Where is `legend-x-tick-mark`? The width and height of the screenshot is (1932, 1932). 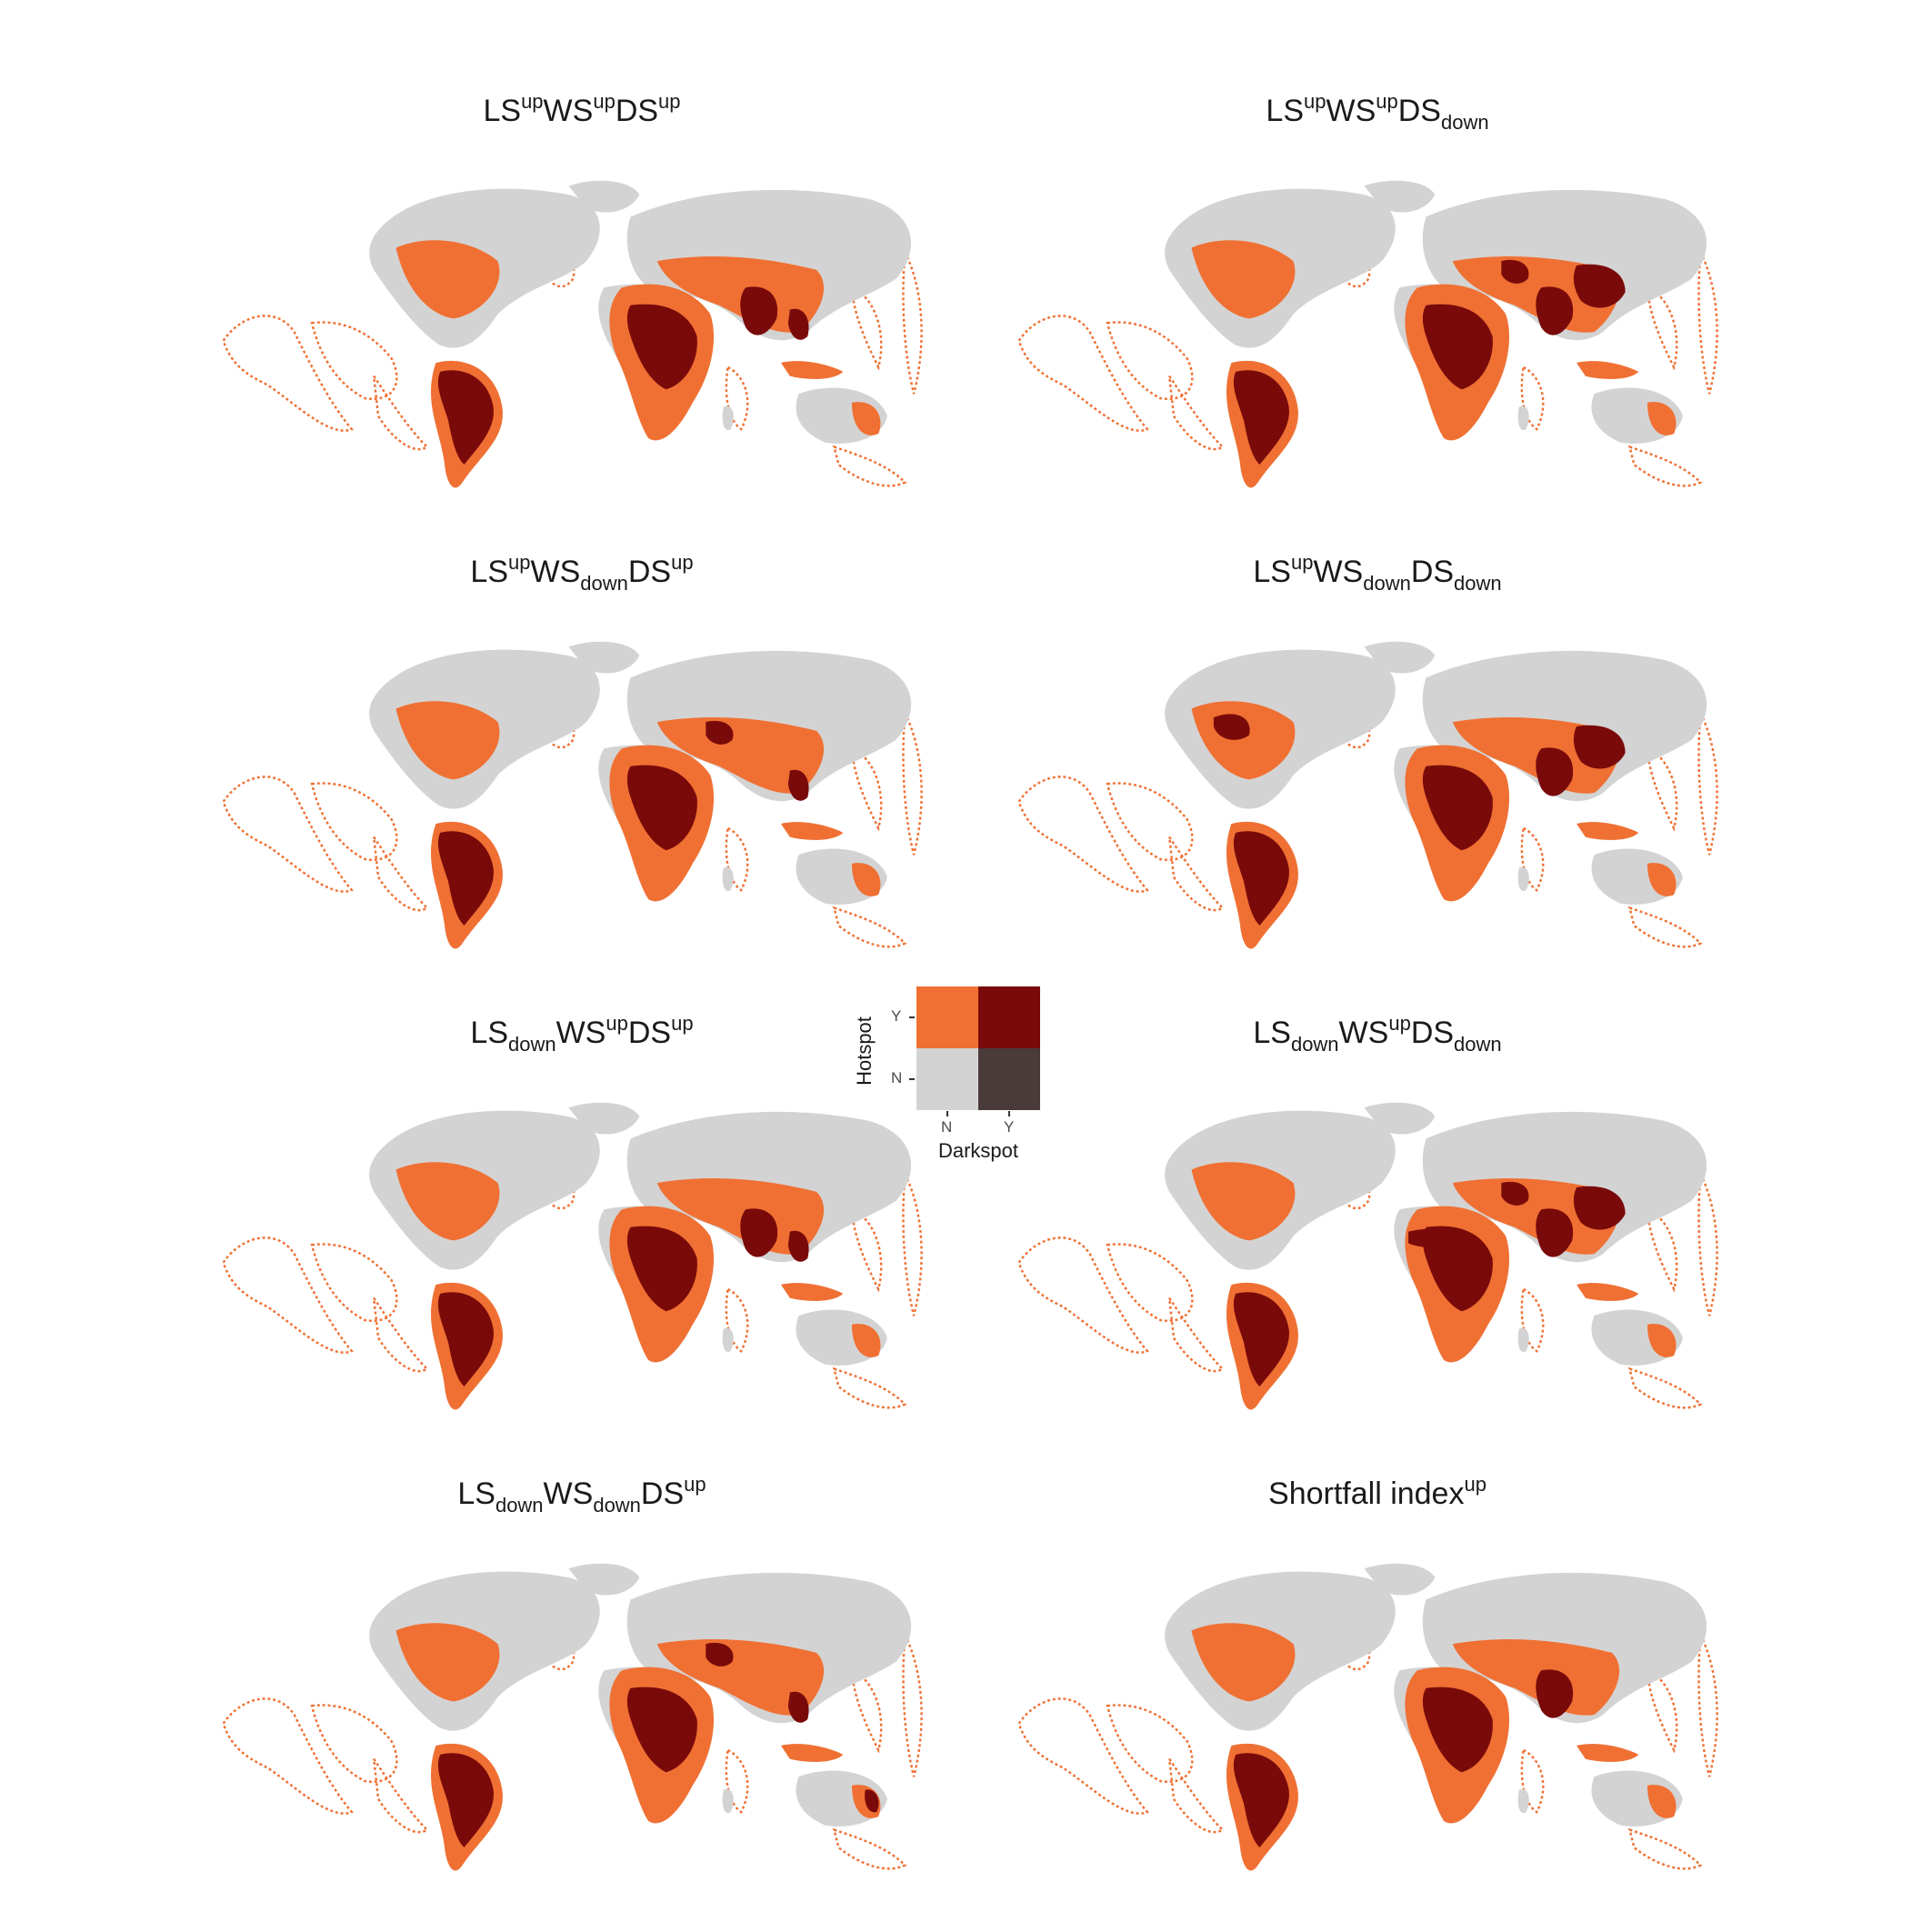
legend-x-tick-mark is located at coordinates (947, 1113).